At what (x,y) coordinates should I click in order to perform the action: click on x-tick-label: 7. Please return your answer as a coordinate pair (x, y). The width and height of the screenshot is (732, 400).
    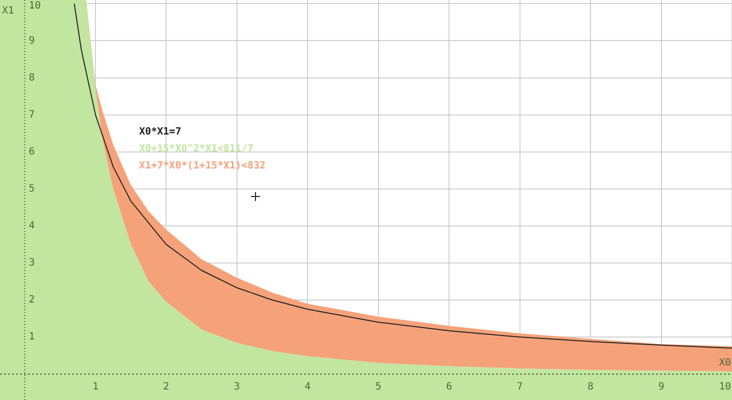
    Looking at the image, I should click on (519, 387).